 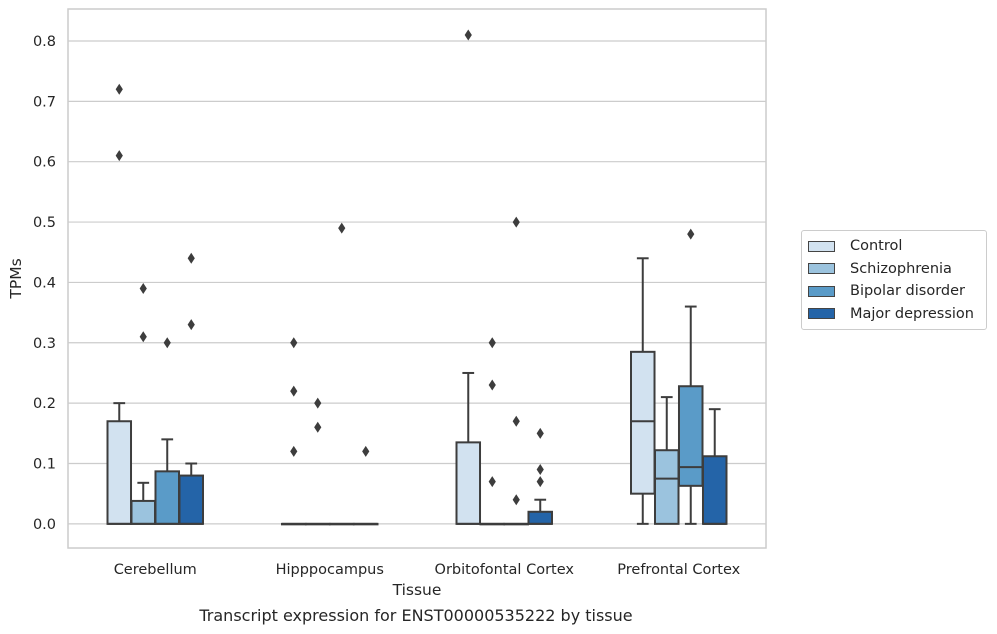 What do you see at coordinates (44, 42) in the screenshot?
I see `y-tick-label: 0.8` at bounding box center [44, 42].